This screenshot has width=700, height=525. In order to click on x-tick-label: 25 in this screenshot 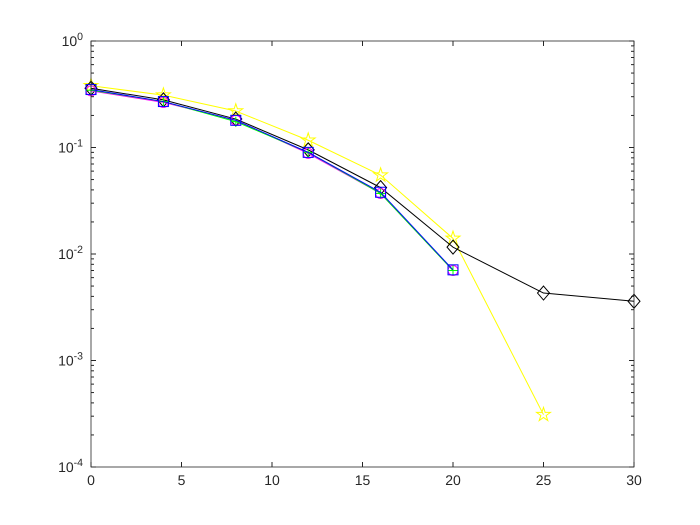, I will do `click(544, 480)`.